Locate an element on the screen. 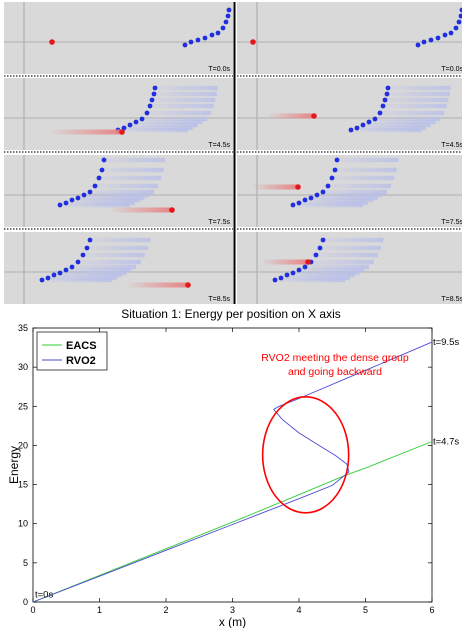  y-tick-label: 30 is located at coordinates (23, 367).